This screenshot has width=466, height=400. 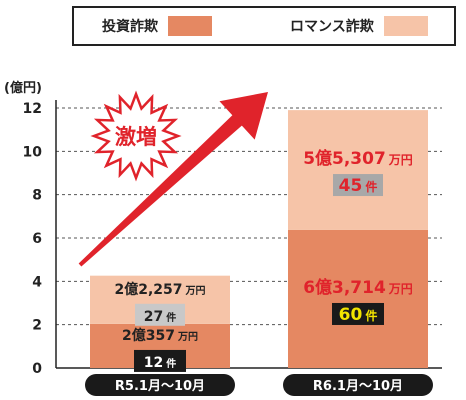 I want to click on legend-swatch-investment, so click(x=190, y=26).